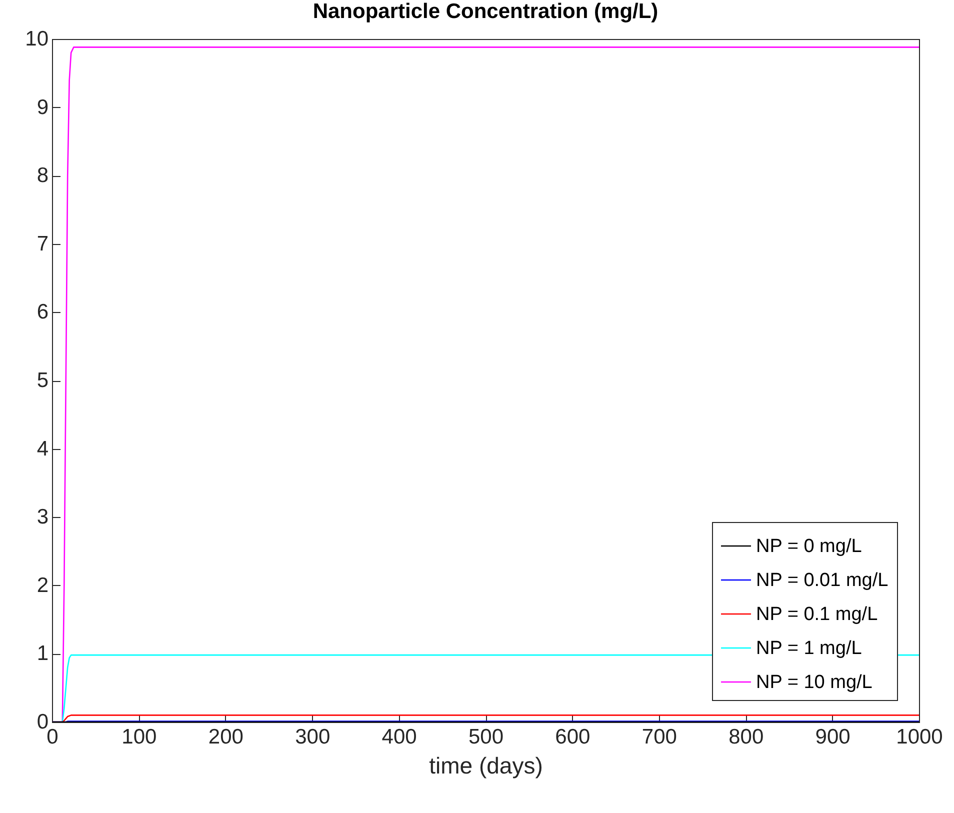  Describe the element at coordinates (746, 737) in the screenshot. I see `x-tick-label: 800` at that location.